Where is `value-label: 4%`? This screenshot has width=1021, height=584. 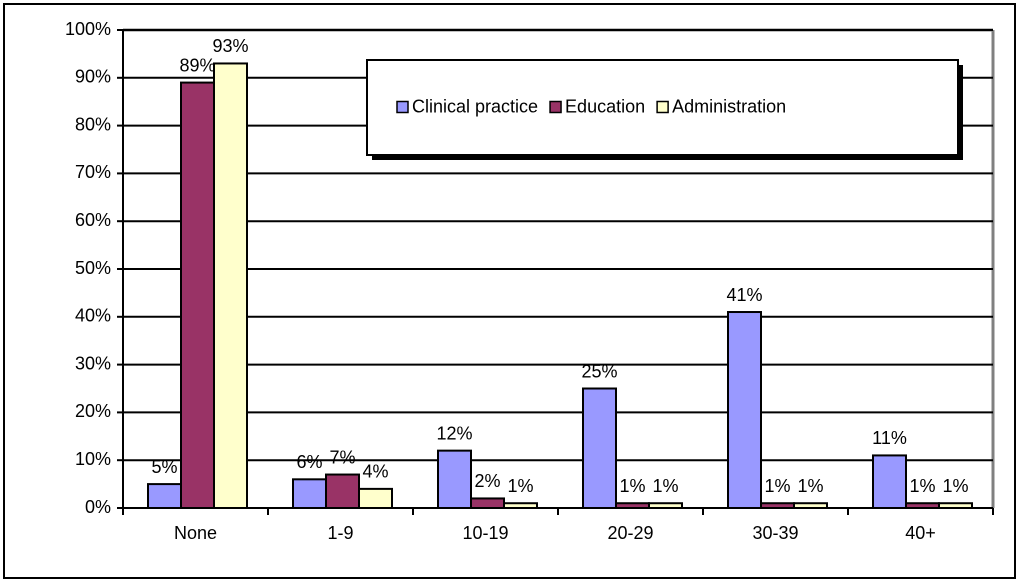 value-label: 4% is located at coordinates (375, 472).